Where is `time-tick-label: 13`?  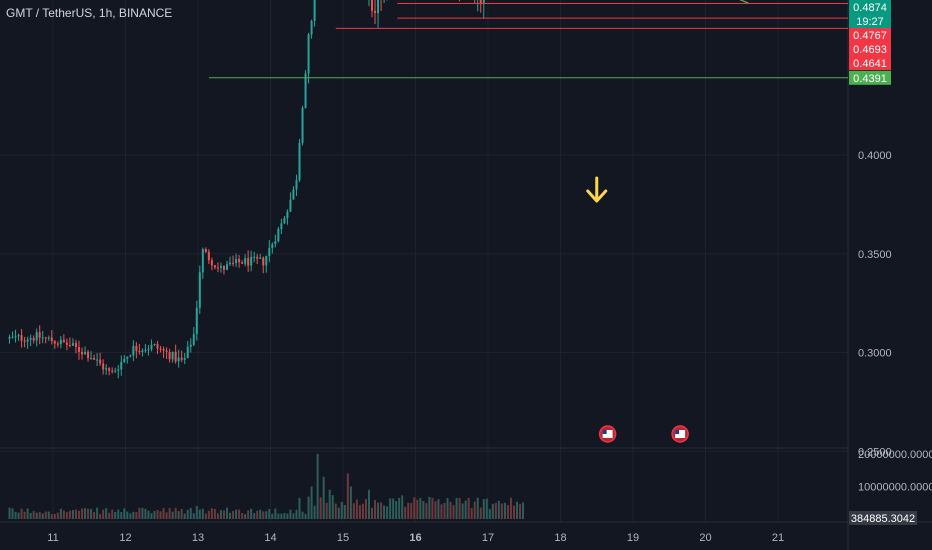 time-tick-label: 13 is located at coordinates (198, 538).